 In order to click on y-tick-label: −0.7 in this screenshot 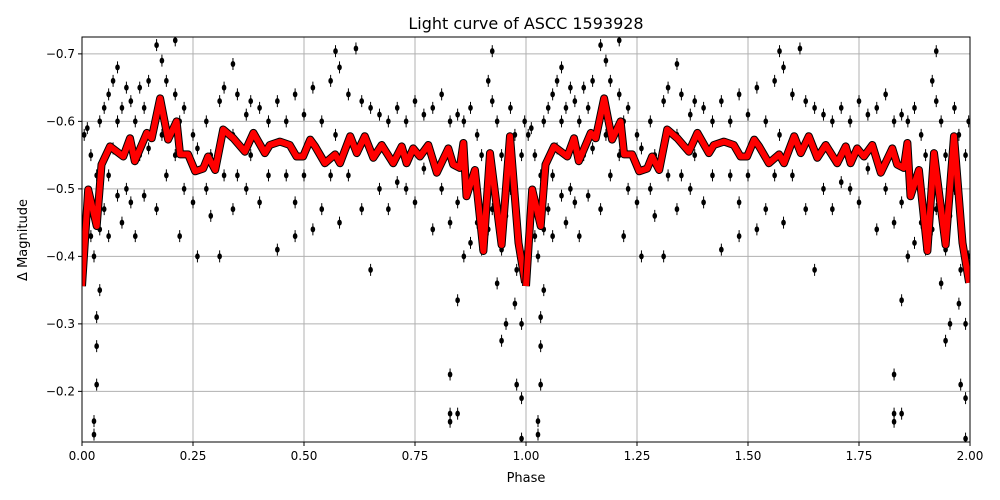, I will do `click(60, 54)`.